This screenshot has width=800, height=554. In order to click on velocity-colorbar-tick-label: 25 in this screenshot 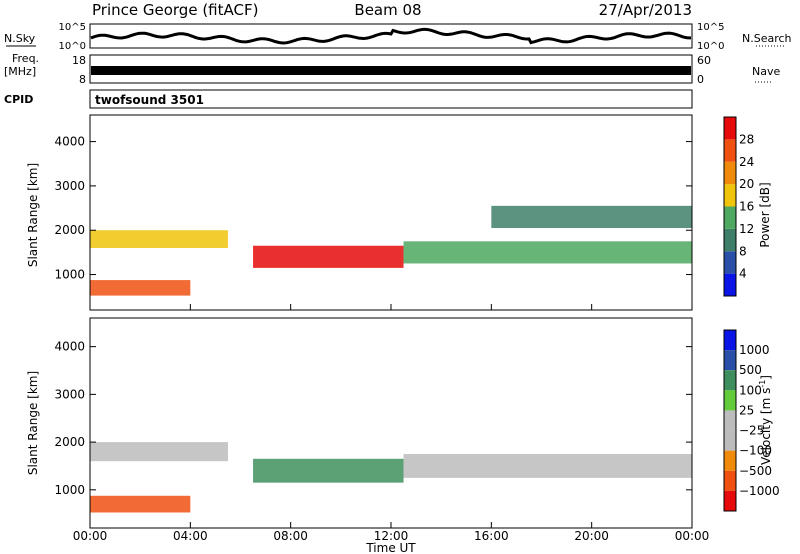, I will do `click(746, 410)`.